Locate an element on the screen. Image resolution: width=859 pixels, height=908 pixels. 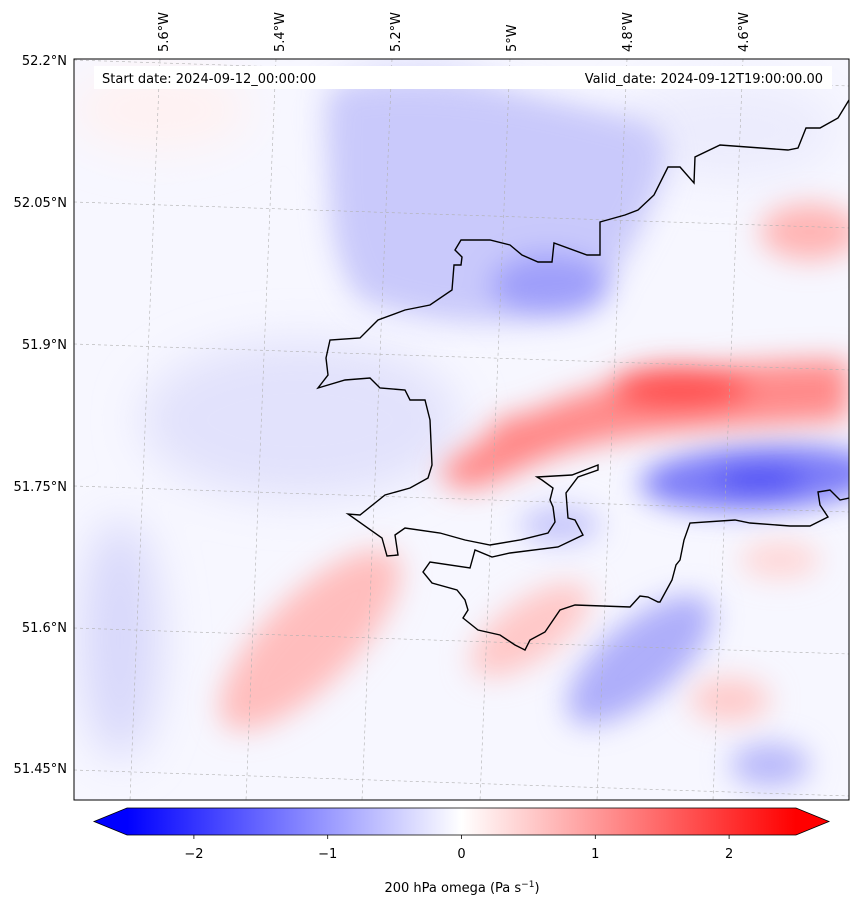
colorbar-label: 200 hPa omega (Pa s−1) is located at coordinates (461, 888).